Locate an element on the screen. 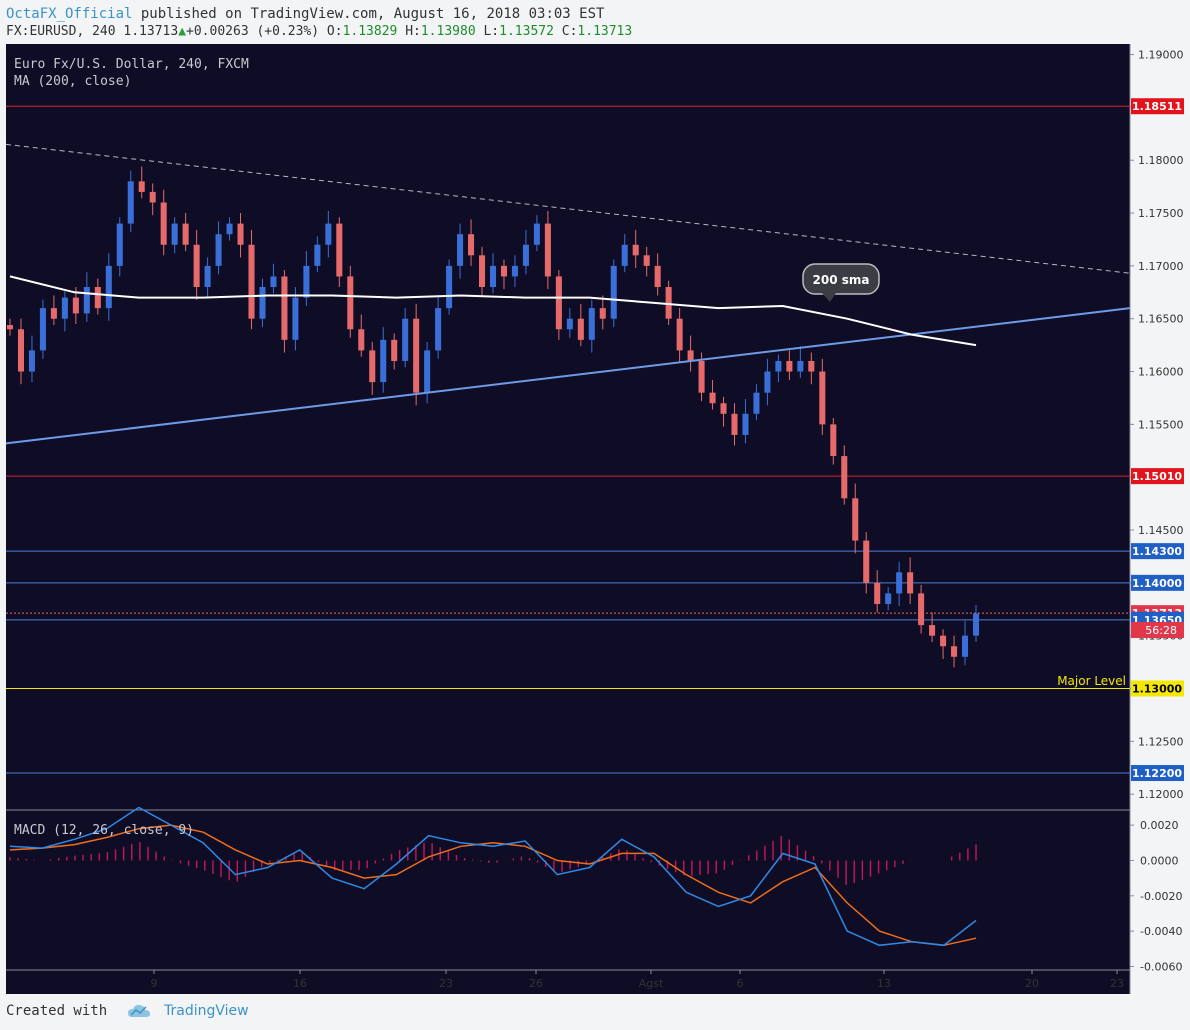 The width and height of the screenshot is (1190, 1030). up-arrow-icon: ▲ is located at coordinates (182, 31).